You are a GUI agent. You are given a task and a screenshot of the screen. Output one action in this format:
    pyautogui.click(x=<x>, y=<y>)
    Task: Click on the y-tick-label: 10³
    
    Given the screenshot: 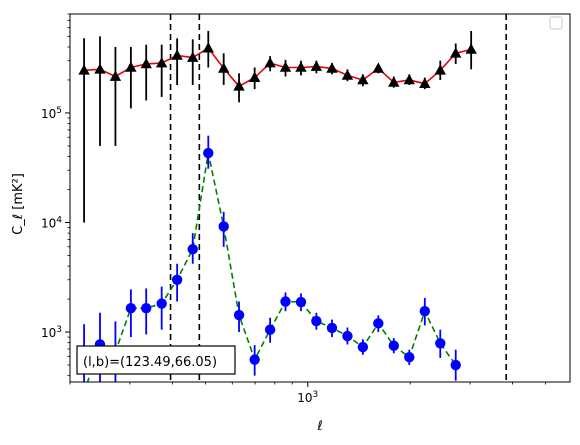 What is the action you would take?
    pyautogui.click(x=51, y=332)
    